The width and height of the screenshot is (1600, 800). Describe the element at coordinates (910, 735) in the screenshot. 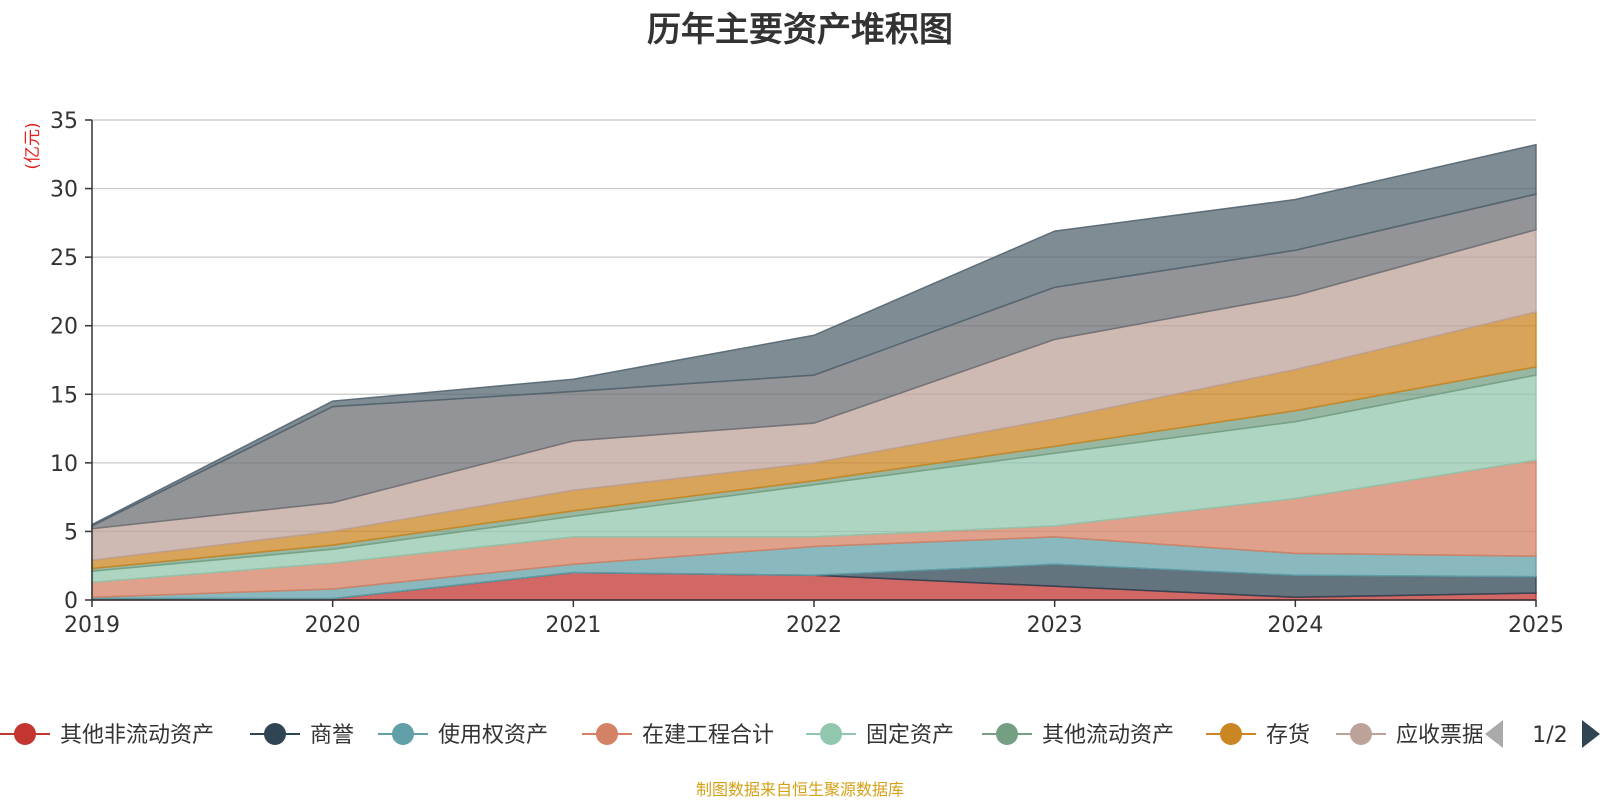

I see `legend-label: 固定资产` at that location.